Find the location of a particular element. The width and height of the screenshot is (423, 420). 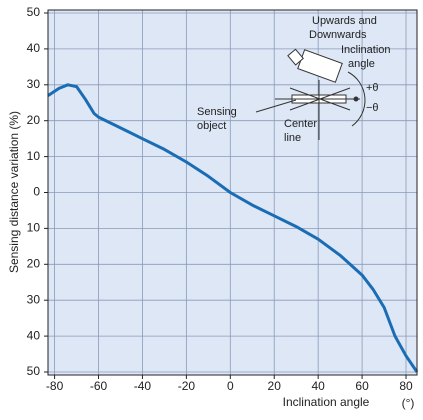

annotation: −θ is located at coordinates (372, 108).